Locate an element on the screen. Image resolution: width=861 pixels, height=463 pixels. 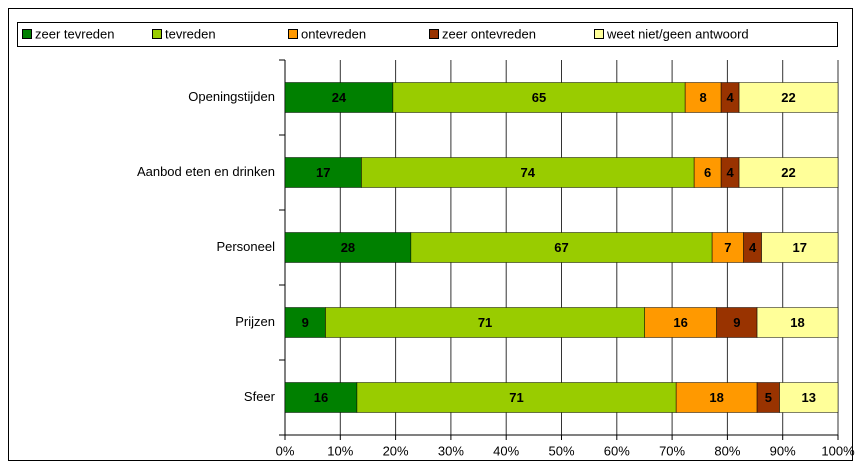
x-tick-label: 40% is located at coordinates (506, 450).